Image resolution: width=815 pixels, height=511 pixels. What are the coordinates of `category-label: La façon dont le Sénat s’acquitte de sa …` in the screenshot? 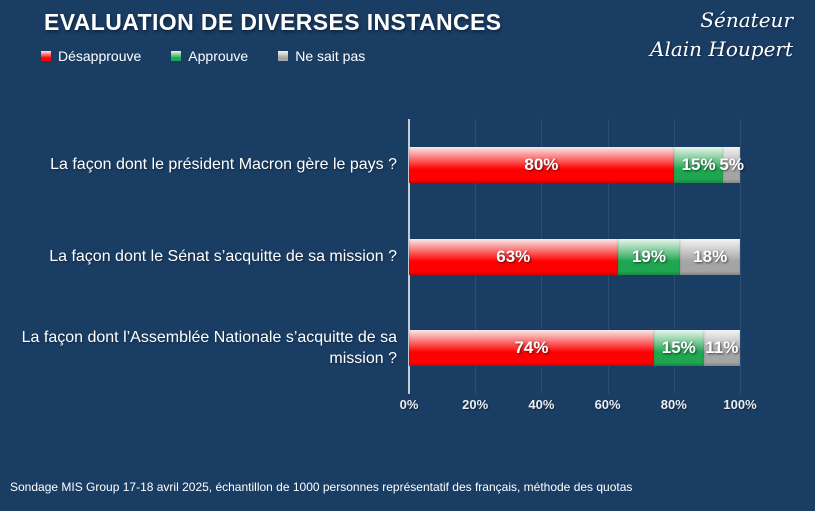 It's located at (223, 256).